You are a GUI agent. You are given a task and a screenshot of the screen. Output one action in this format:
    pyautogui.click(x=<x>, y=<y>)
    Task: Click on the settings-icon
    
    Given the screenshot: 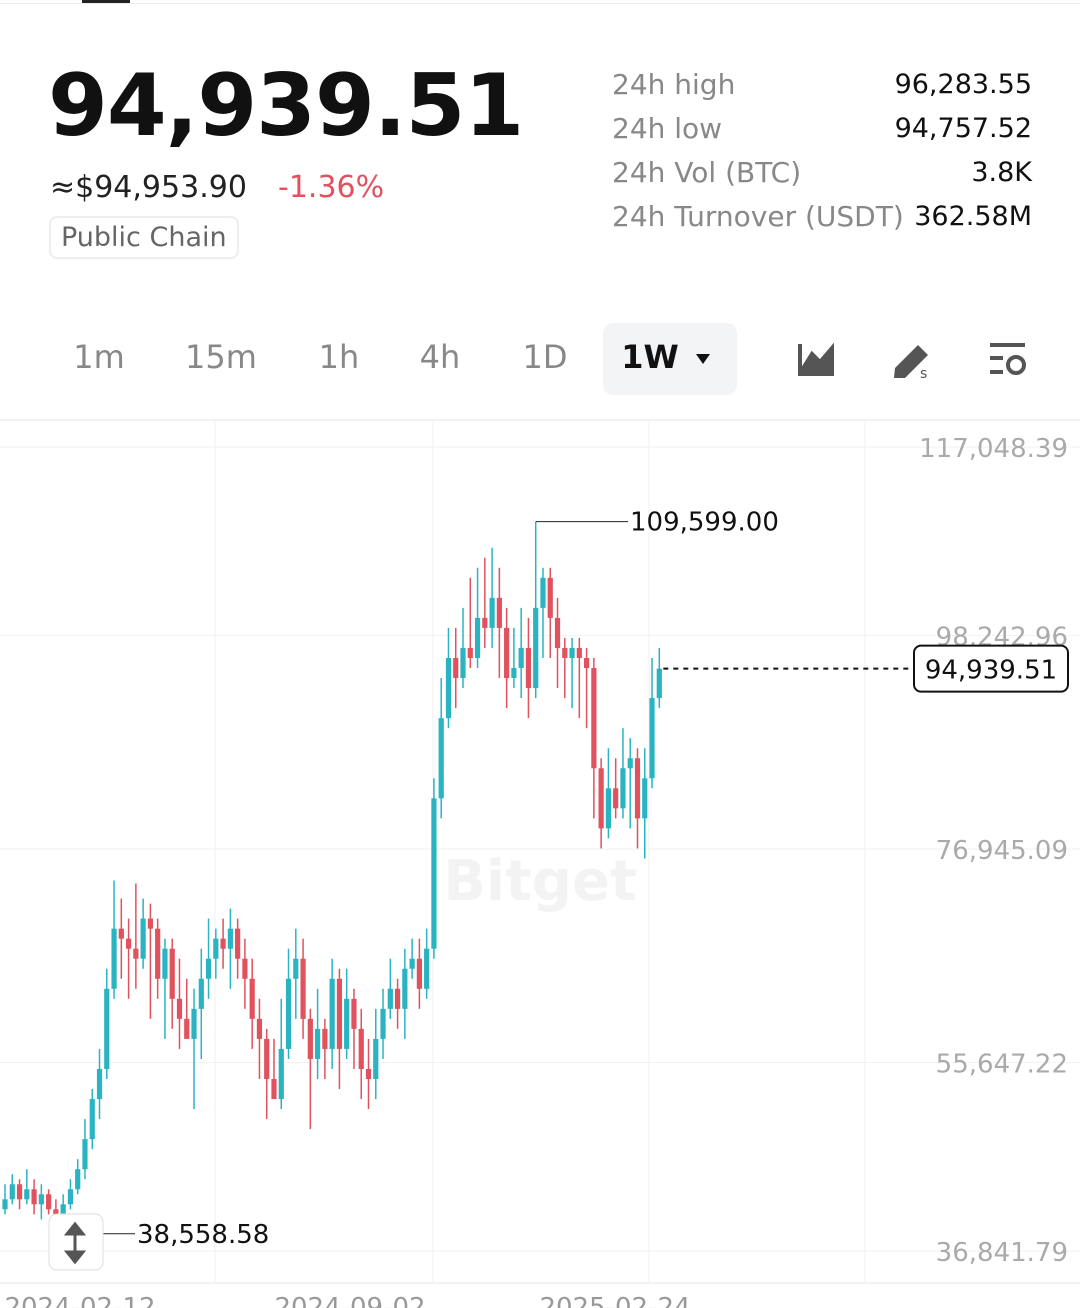 What is the action you would take?
    pyautogui.click(x=1008, y=359)
    